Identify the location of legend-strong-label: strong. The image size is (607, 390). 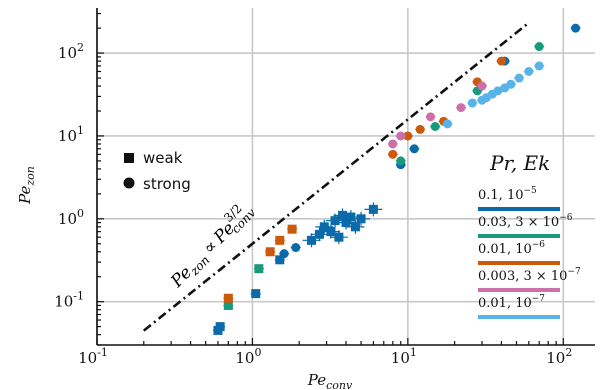
(167, 184).